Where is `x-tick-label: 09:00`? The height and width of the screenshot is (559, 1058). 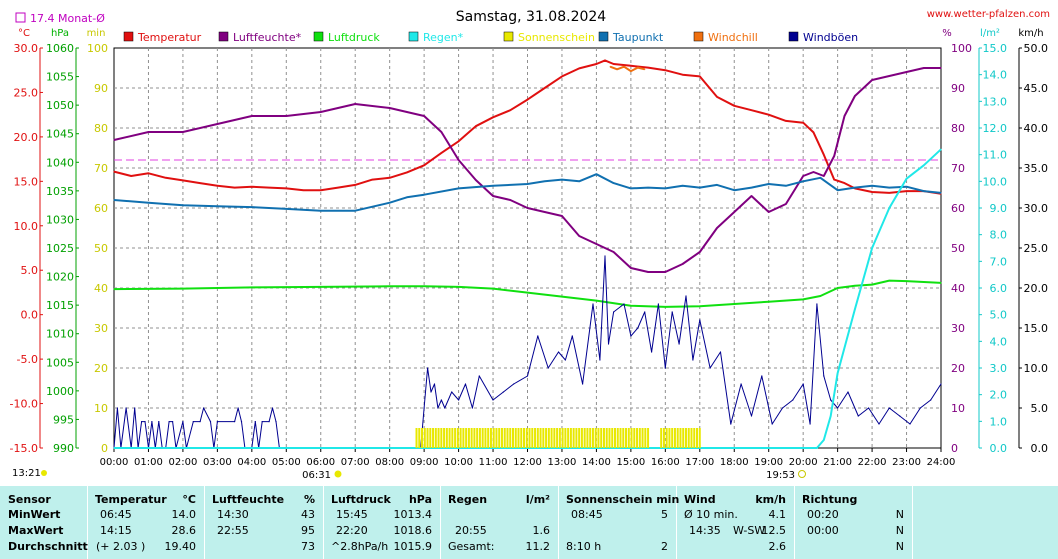 x-tick-label: 09:00 is located at coordinates (424, 462).